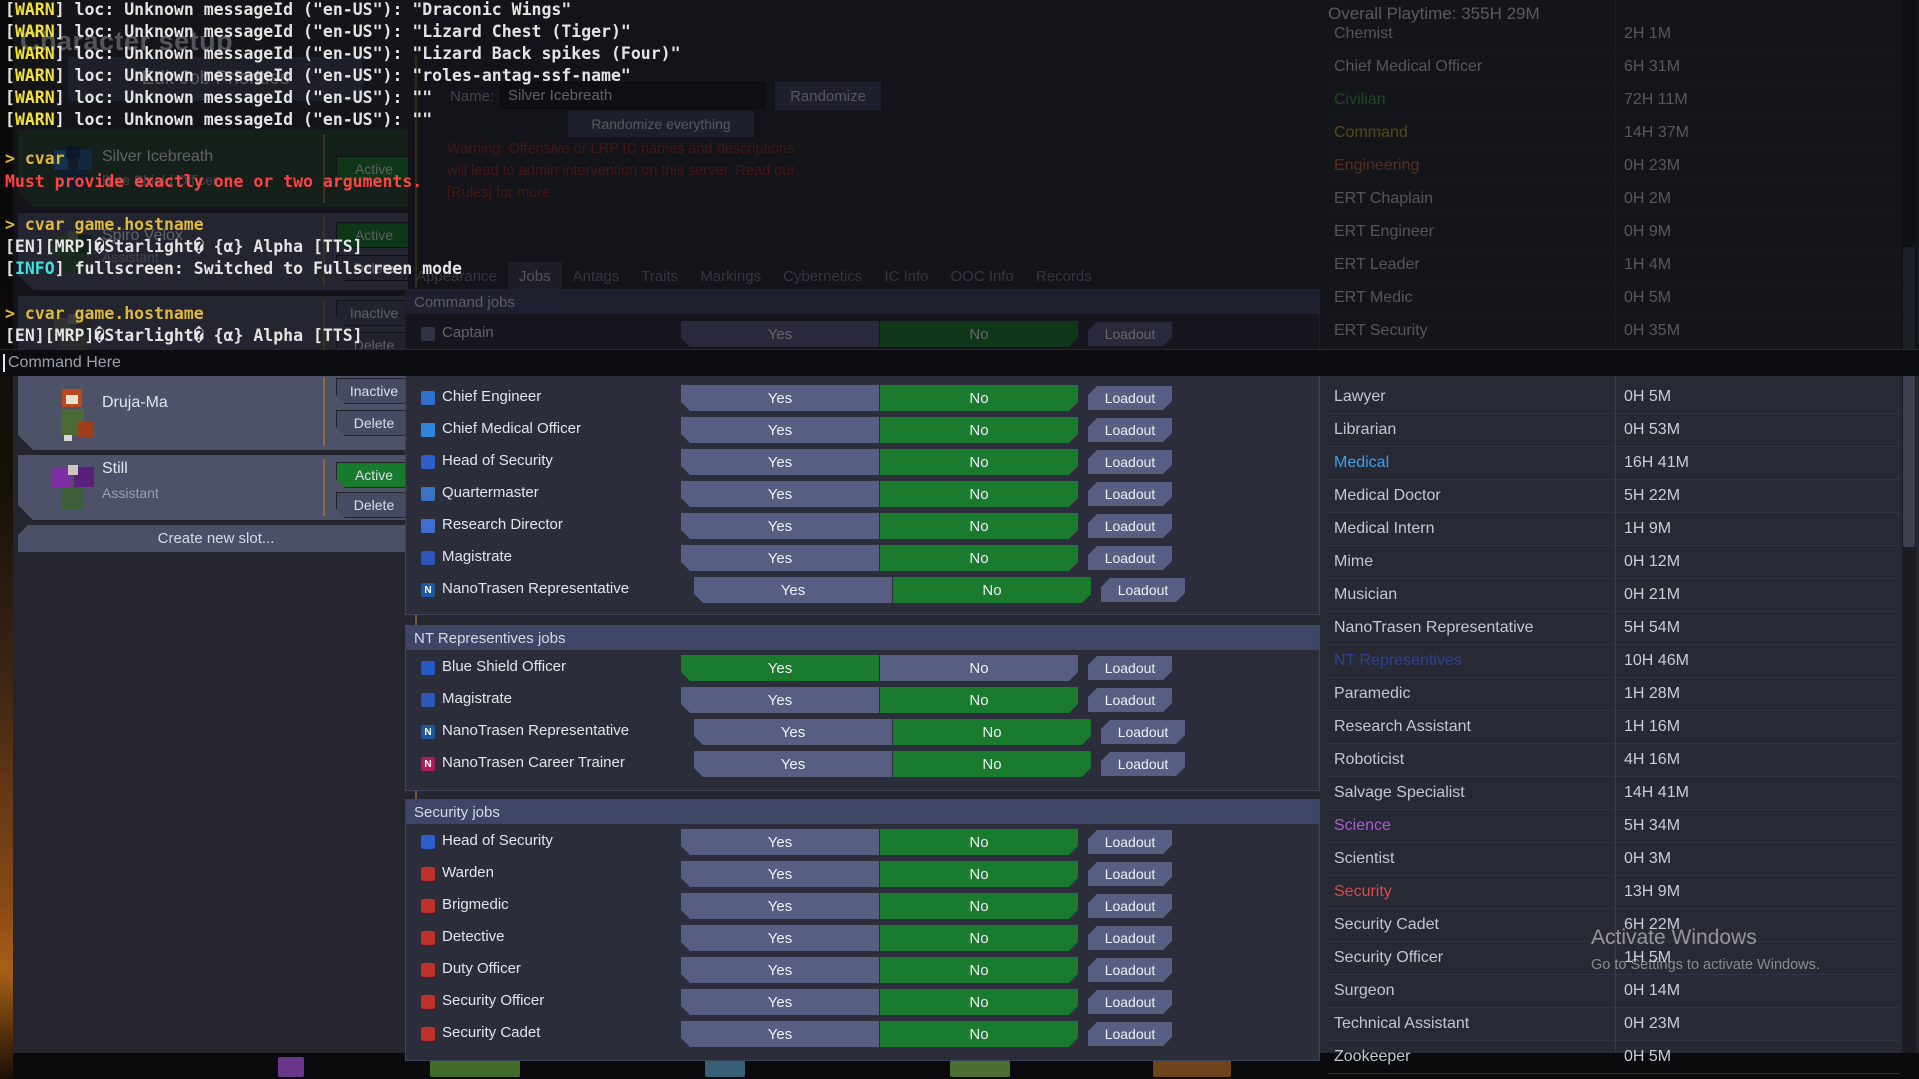  Describe the element at coordinates (428, 732) in the screenshot. I see `nanotrasen-representative-icon: N` at that location.